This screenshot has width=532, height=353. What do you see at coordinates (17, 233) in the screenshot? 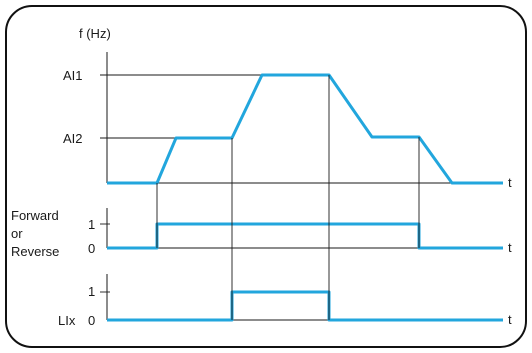
I see `direction-label-line-2: or` at bounding box center [17, 233].